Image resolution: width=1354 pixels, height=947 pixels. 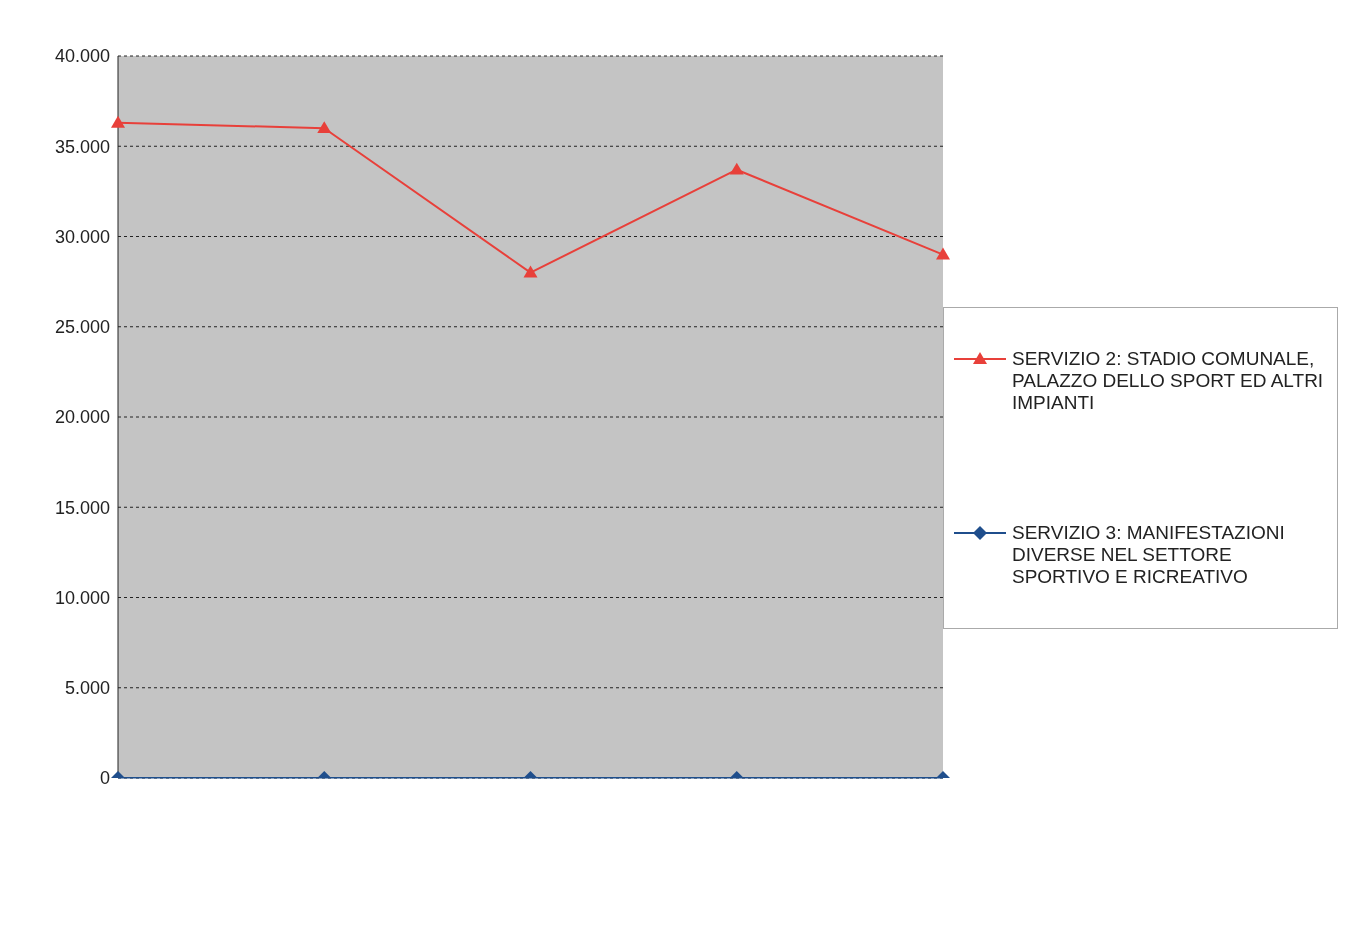 What do you see at coordinates (1168, 381) in the screenshot?
I see `legend-label: SERVIZIO 2: STADIO COMUNALE, PALAZZO DELLO SPORT ED ALTRI IMPIANTI` at bounding box center [1168, 381].